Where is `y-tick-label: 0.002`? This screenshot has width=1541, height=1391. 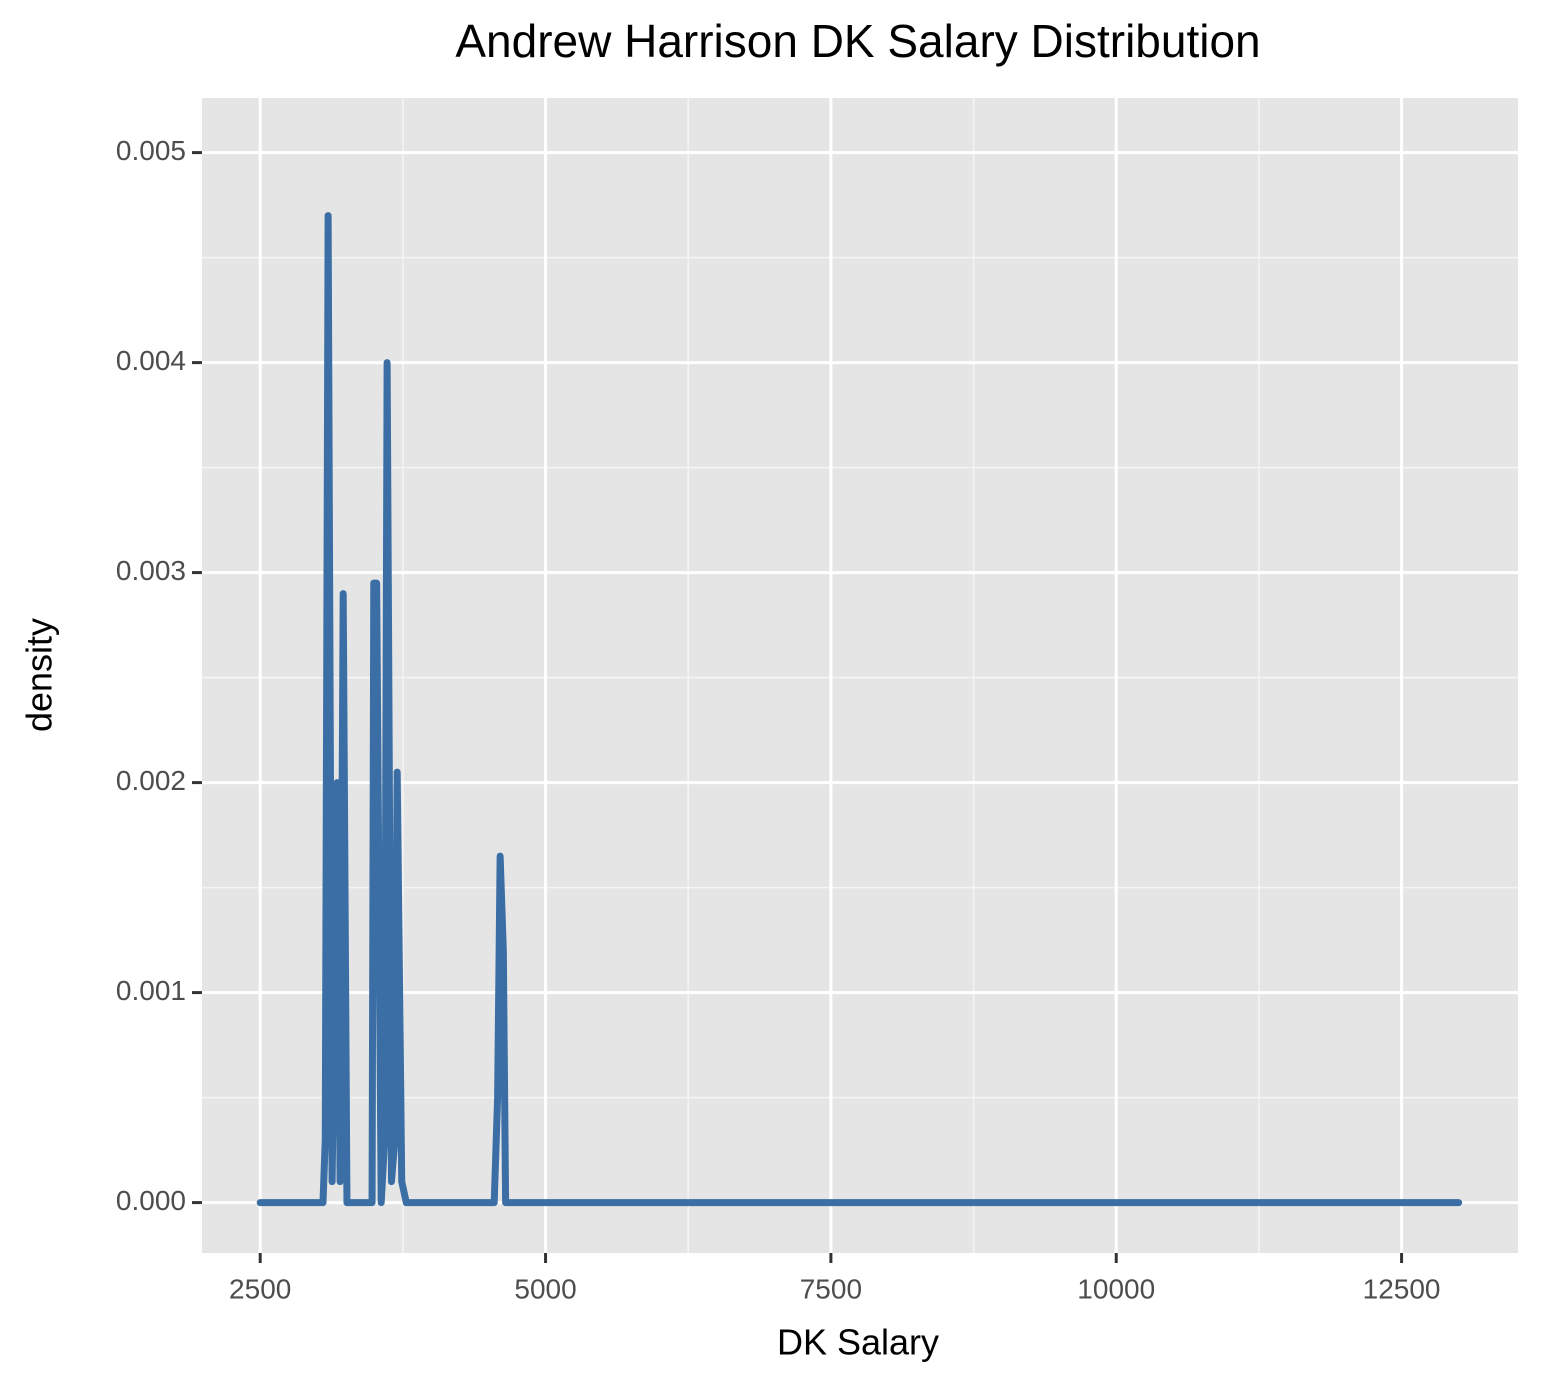 y-tick-label: 0.002 is located at coordinates (151, 780).